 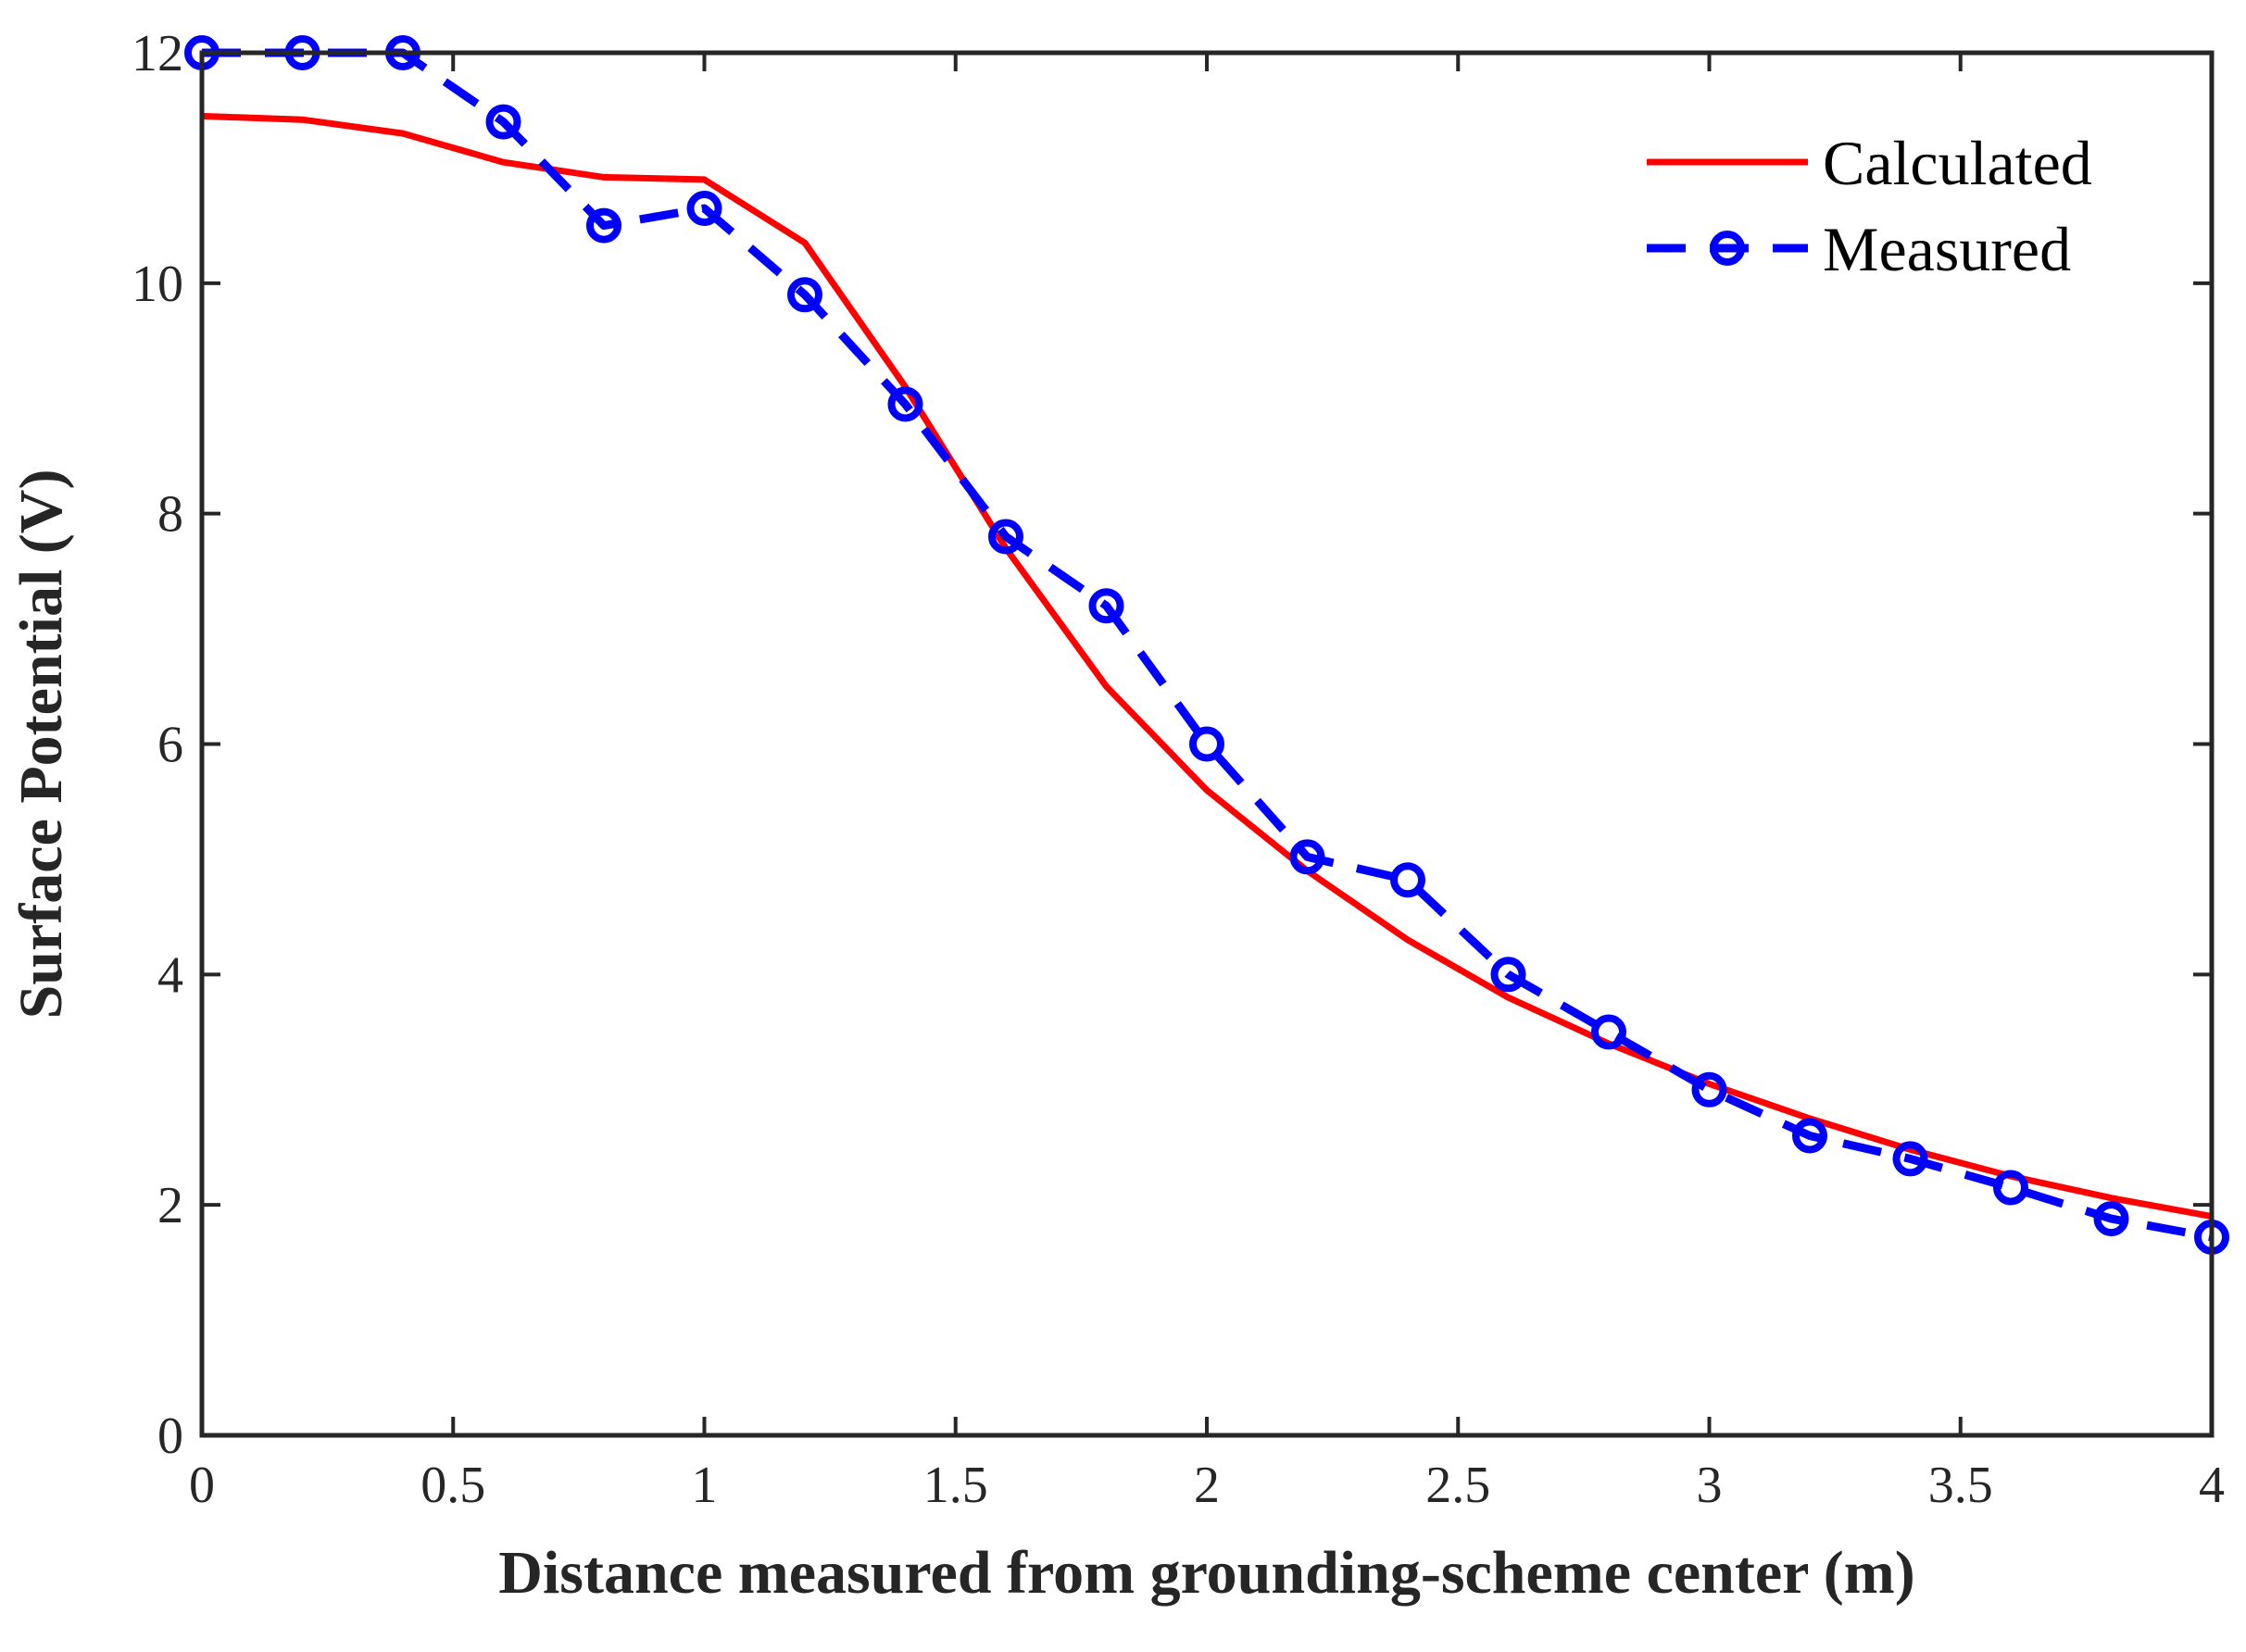 I want to click on x-tick-label: 2.5, so click(x=1457, y=1485).